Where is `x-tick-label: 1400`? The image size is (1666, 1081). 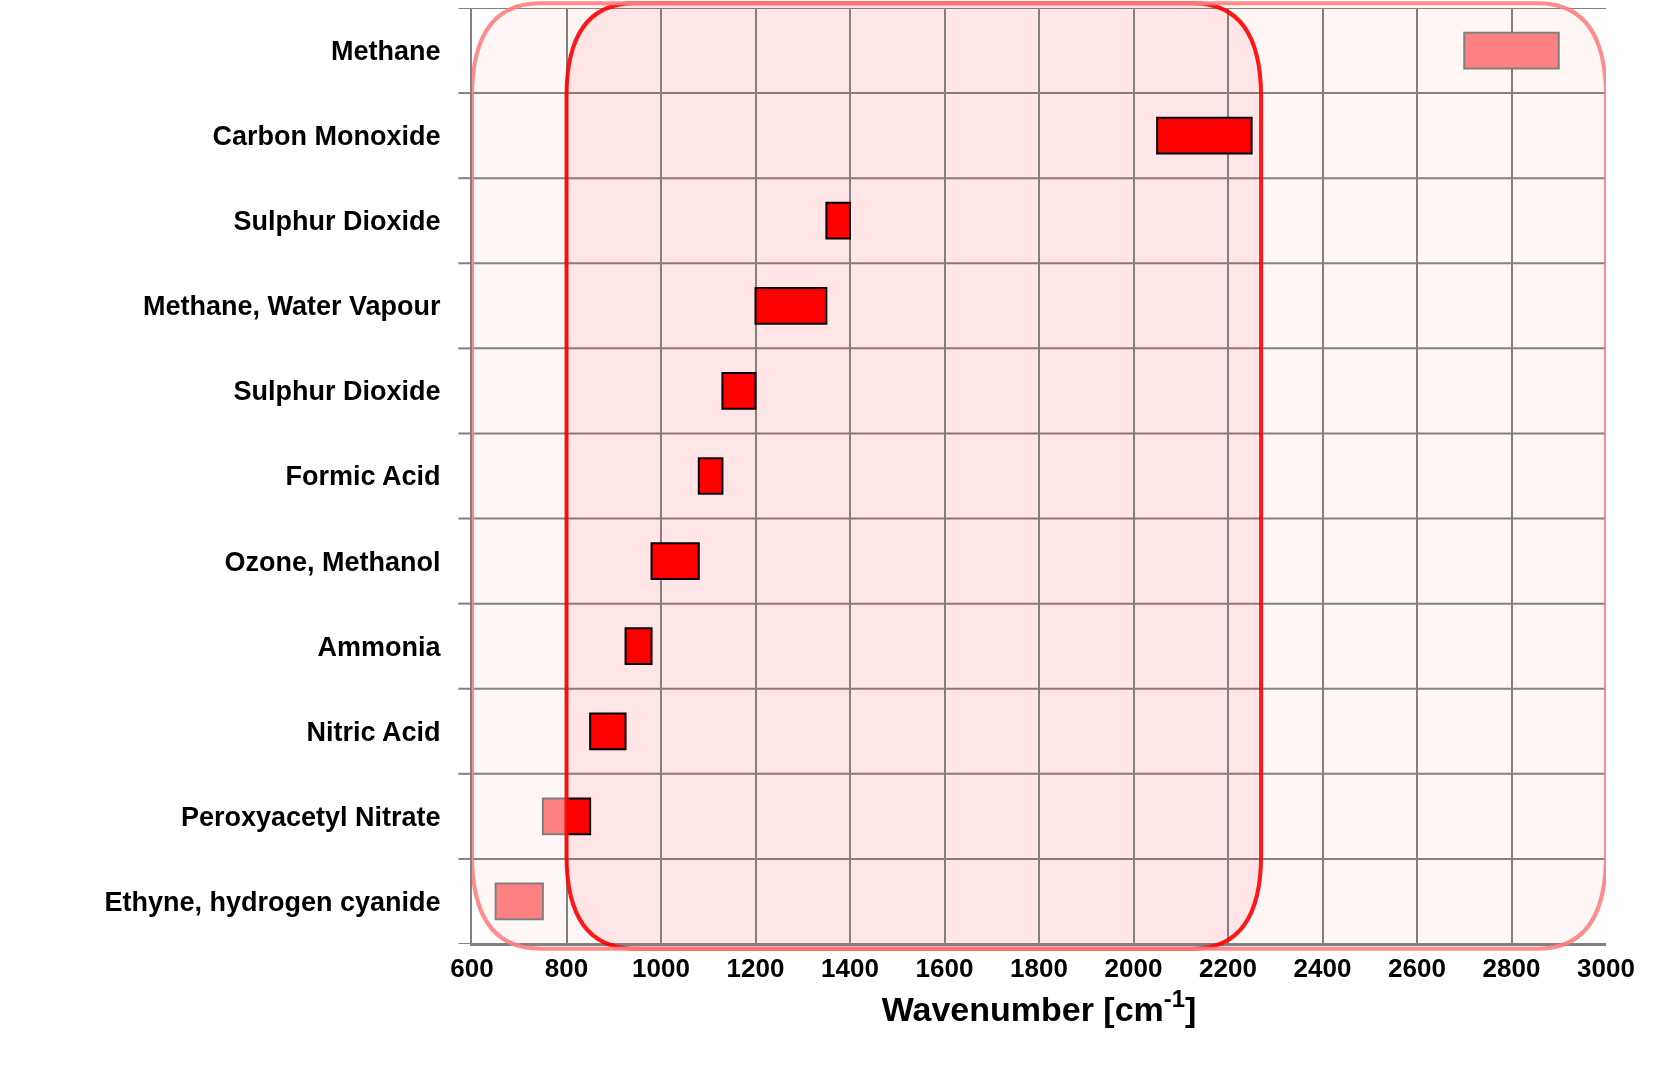
x-tick-label: 1400 is located at coordinates (850, 968).